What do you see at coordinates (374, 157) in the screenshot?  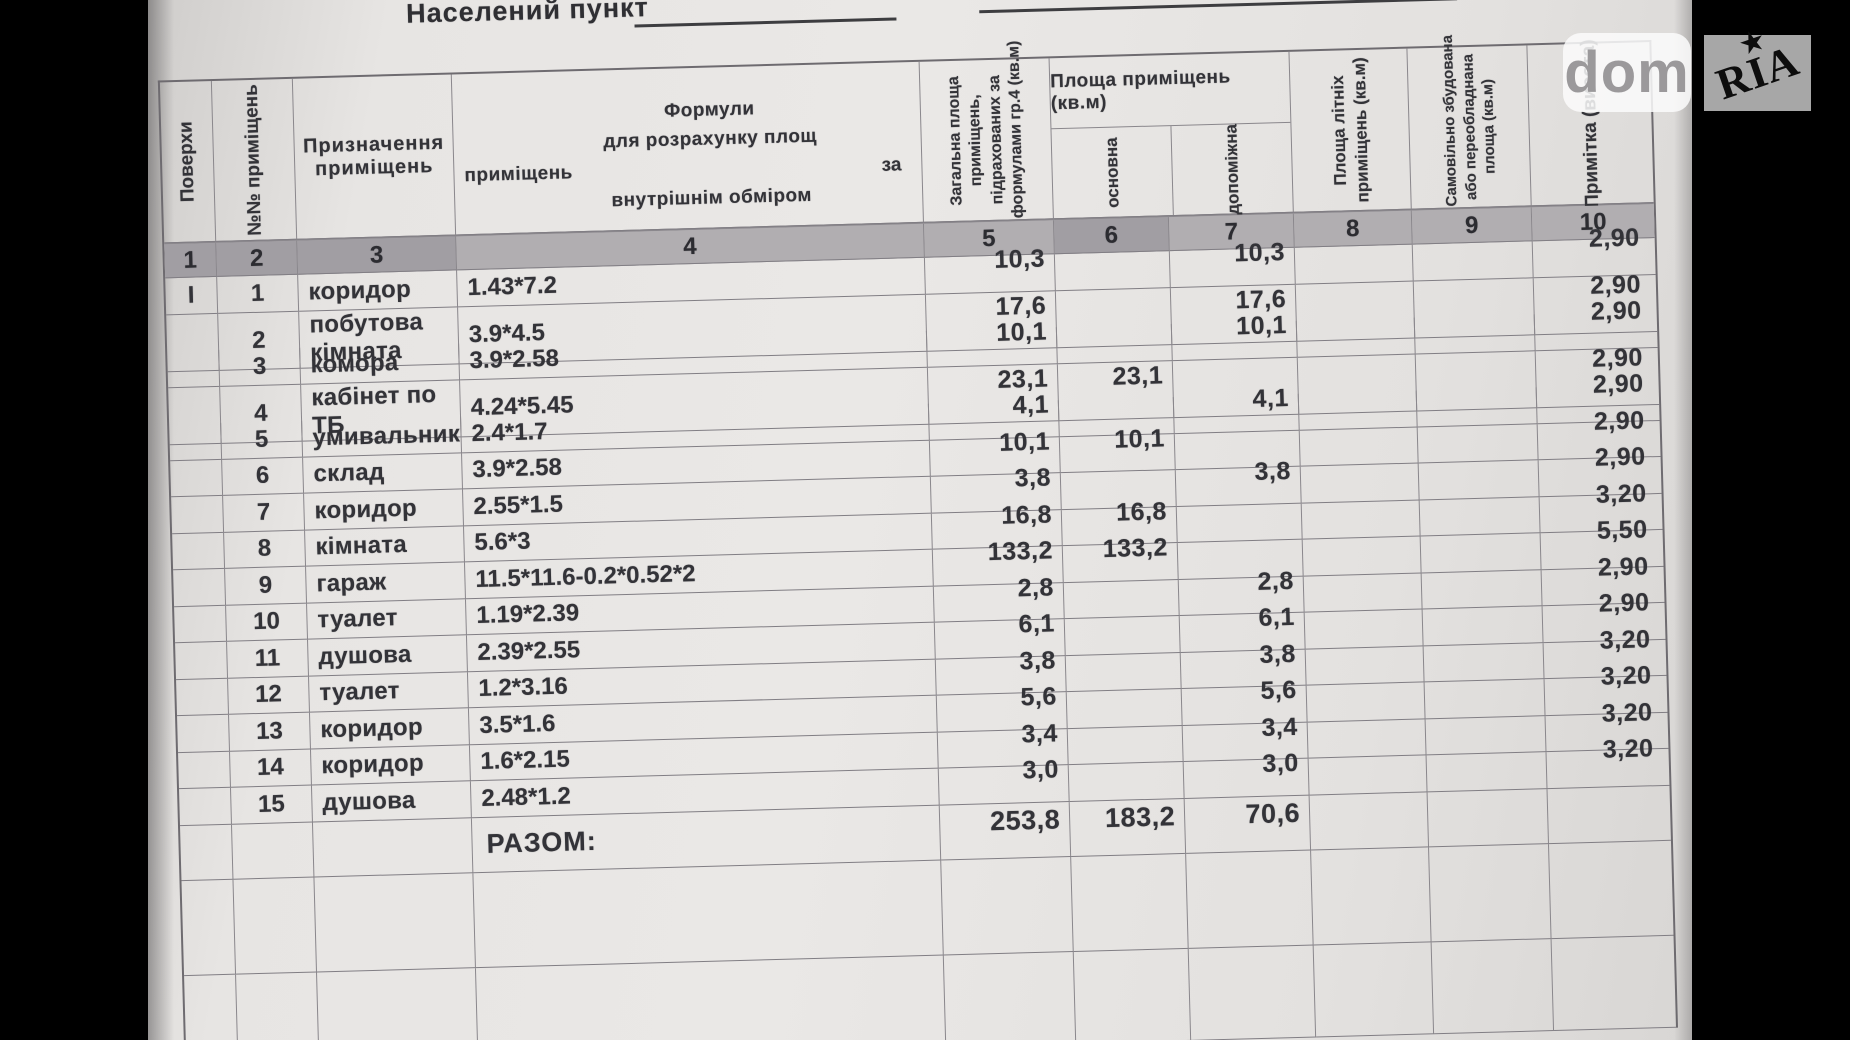 I see `header-purpose: Призначення приміщень` at bounding box center [374, 157].